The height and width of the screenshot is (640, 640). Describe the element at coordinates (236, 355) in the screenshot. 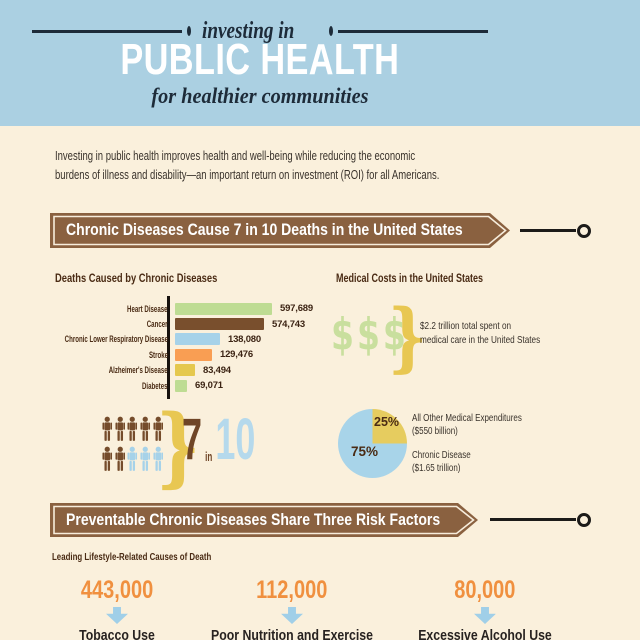

I see `bar-value-label: 129,476` at that location.